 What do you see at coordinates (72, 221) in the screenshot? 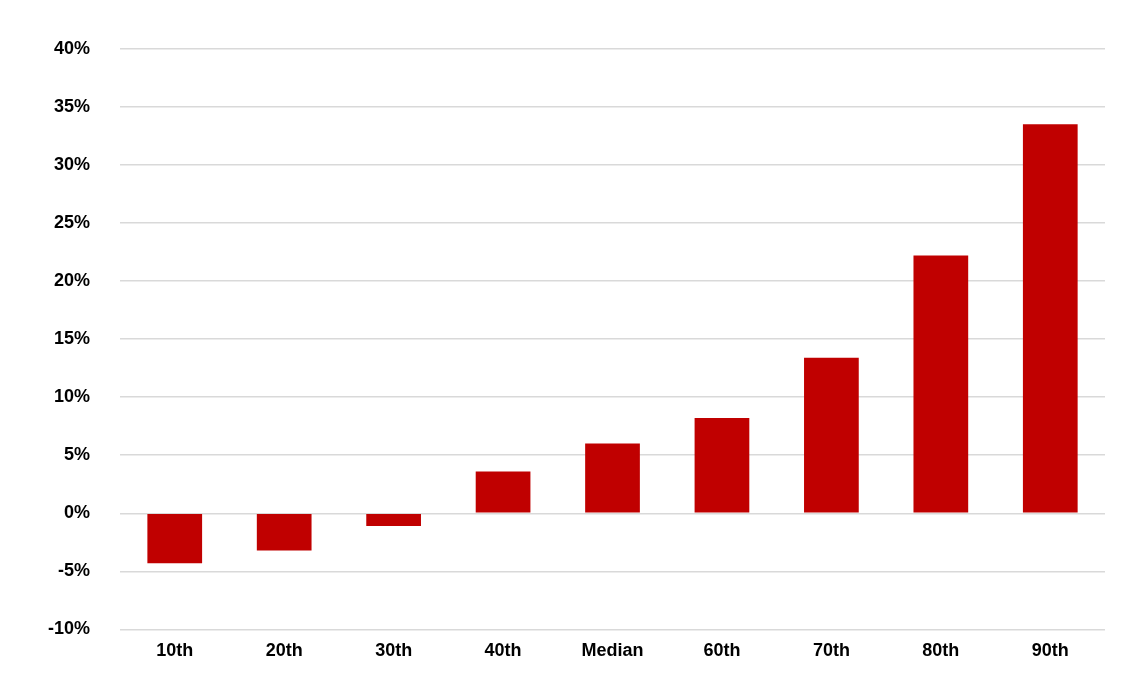
I see `y-tick-label: 25%` at bounding box center [72, 221].